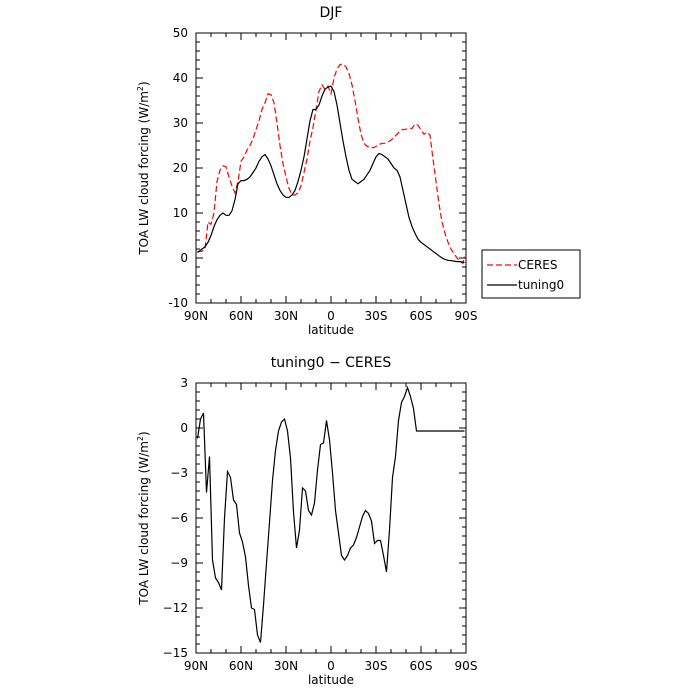 The width and height of the screenshot is (700, 700). I want to click on y-tick-label: −15, so click(175, 653).